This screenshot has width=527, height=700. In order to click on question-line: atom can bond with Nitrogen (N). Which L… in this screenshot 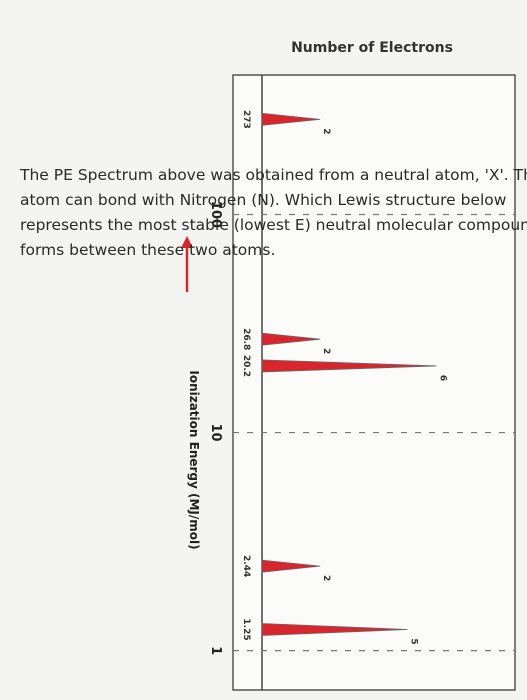, I will do `click(263, 200)`.